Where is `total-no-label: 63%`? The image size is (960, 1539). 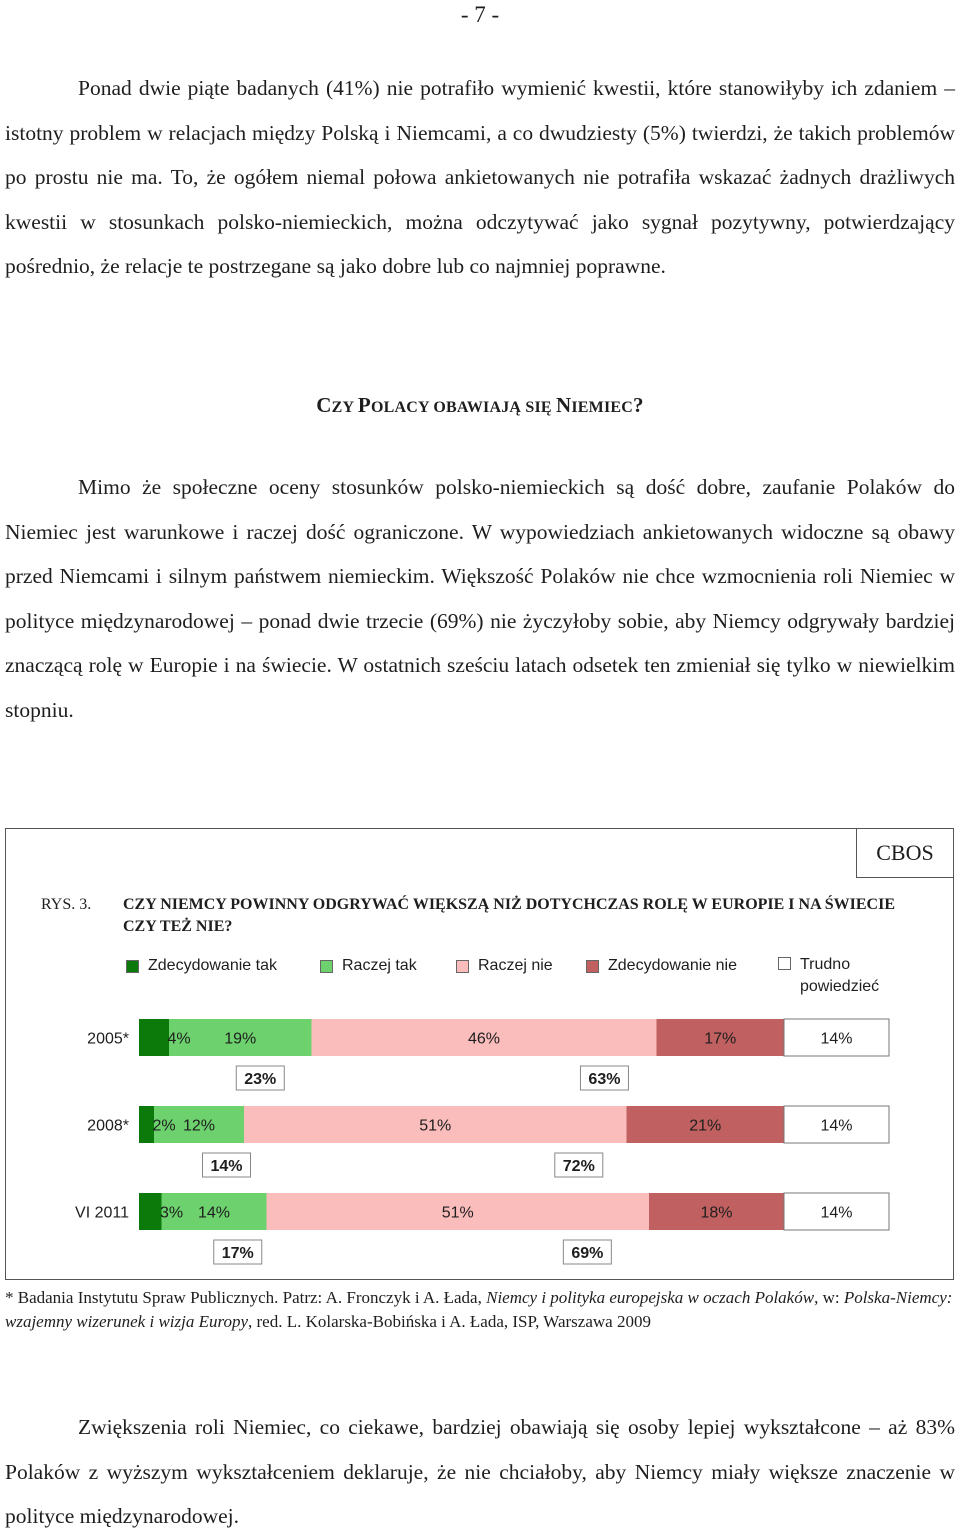 total-no-label: 63% is located at coordinates (604, 1079).